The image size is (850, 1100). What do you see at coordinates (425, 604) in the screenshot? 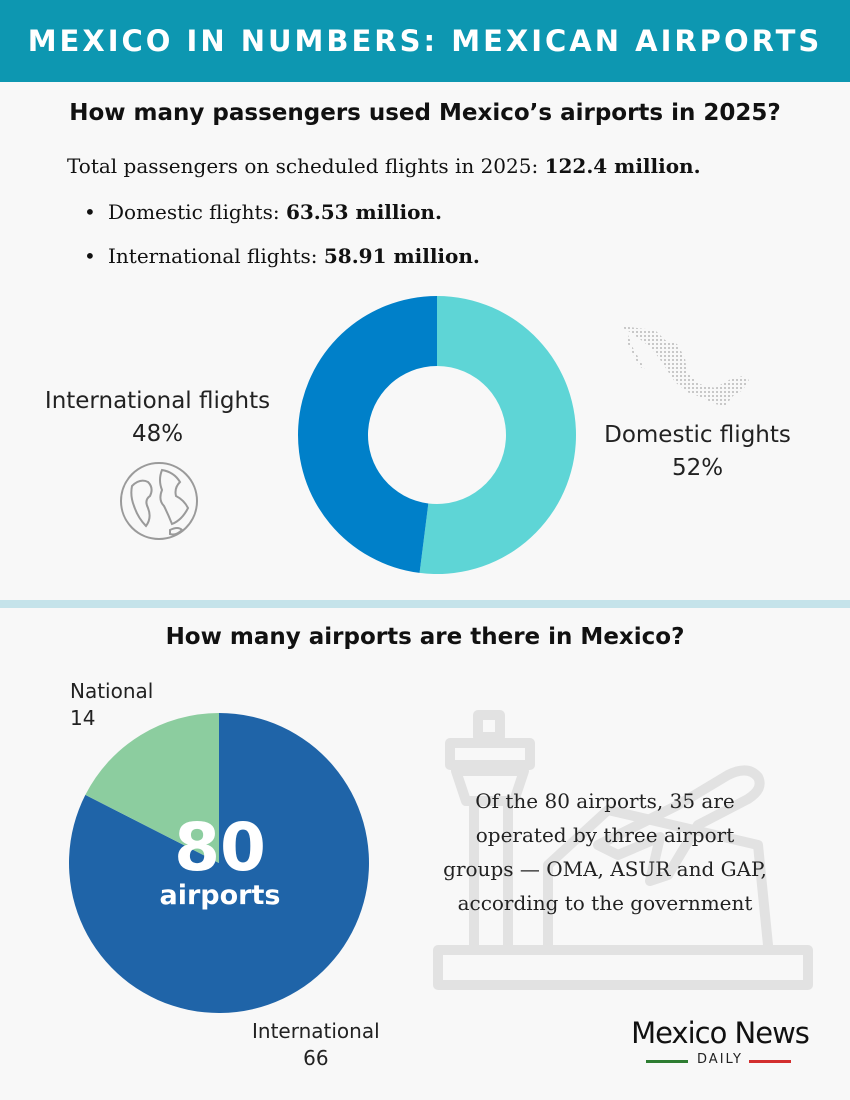
I see `section-divider` at bounding box center [425, 604].